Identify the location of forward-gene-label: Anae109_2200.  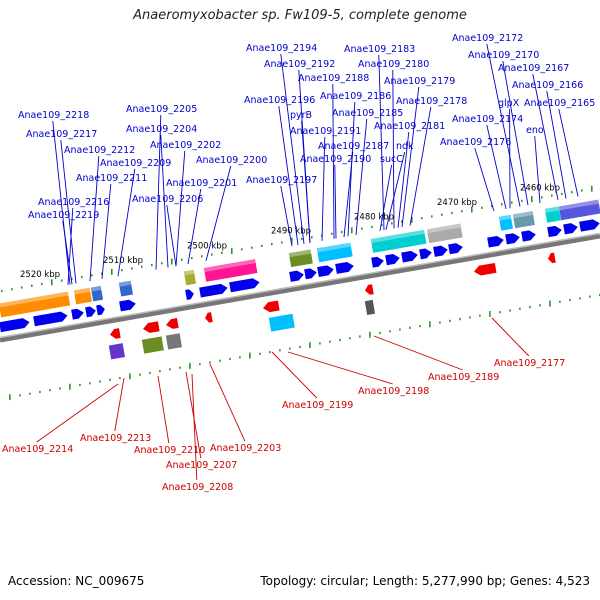
(231, 160).